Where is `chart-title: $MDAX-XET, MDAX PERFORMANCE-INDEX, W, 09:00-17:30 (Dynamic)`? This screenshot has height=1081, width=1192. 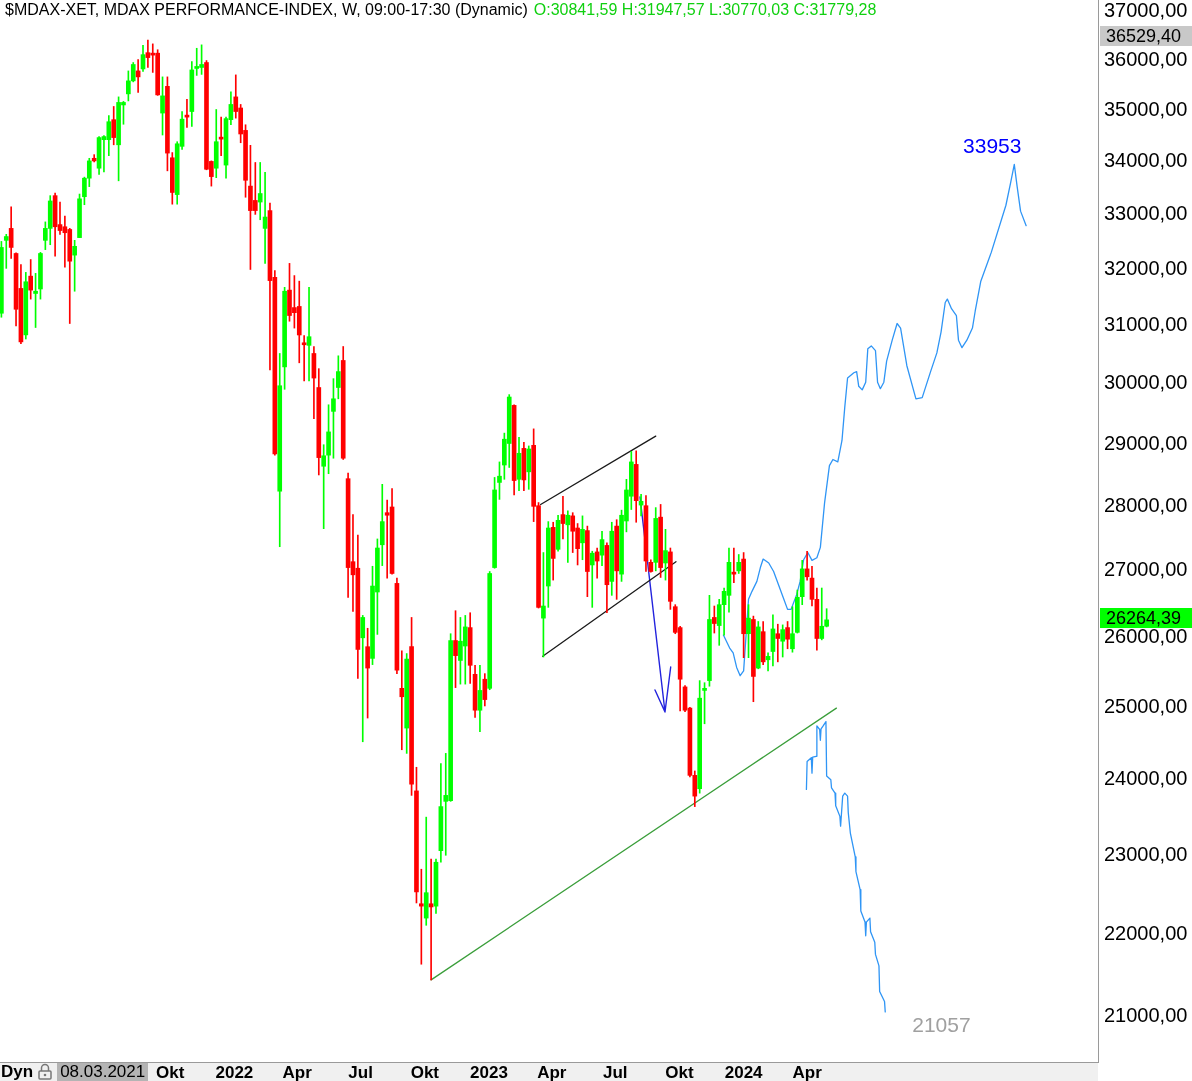
chart-title: $MDAX-XET, MDAX PERFORMANCE-INDEX, W, 09:00-17:30 (Dynamic) is located at coordinates (266, 9).